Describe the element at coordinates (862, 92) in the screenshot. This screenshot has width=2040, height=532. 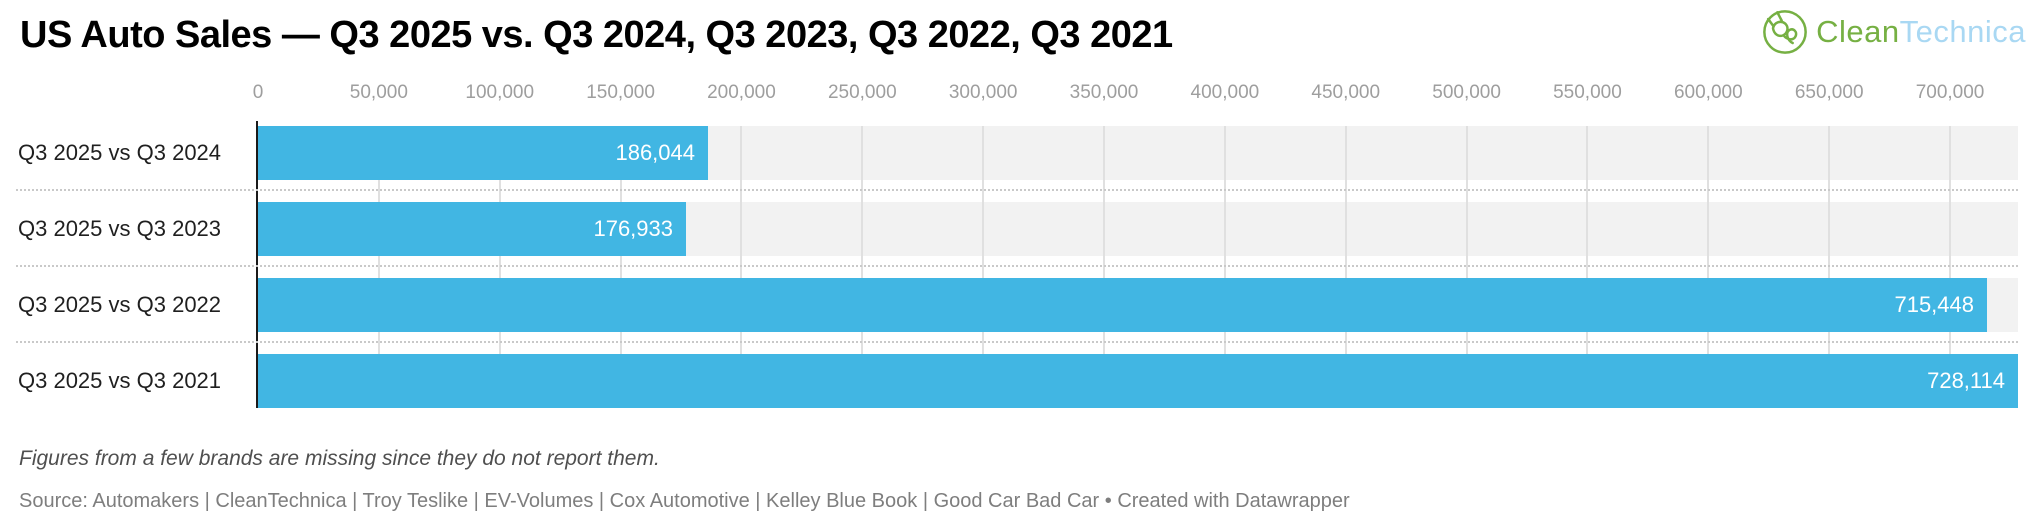
I see `x-axis-tick-label: 250,000` at that location.